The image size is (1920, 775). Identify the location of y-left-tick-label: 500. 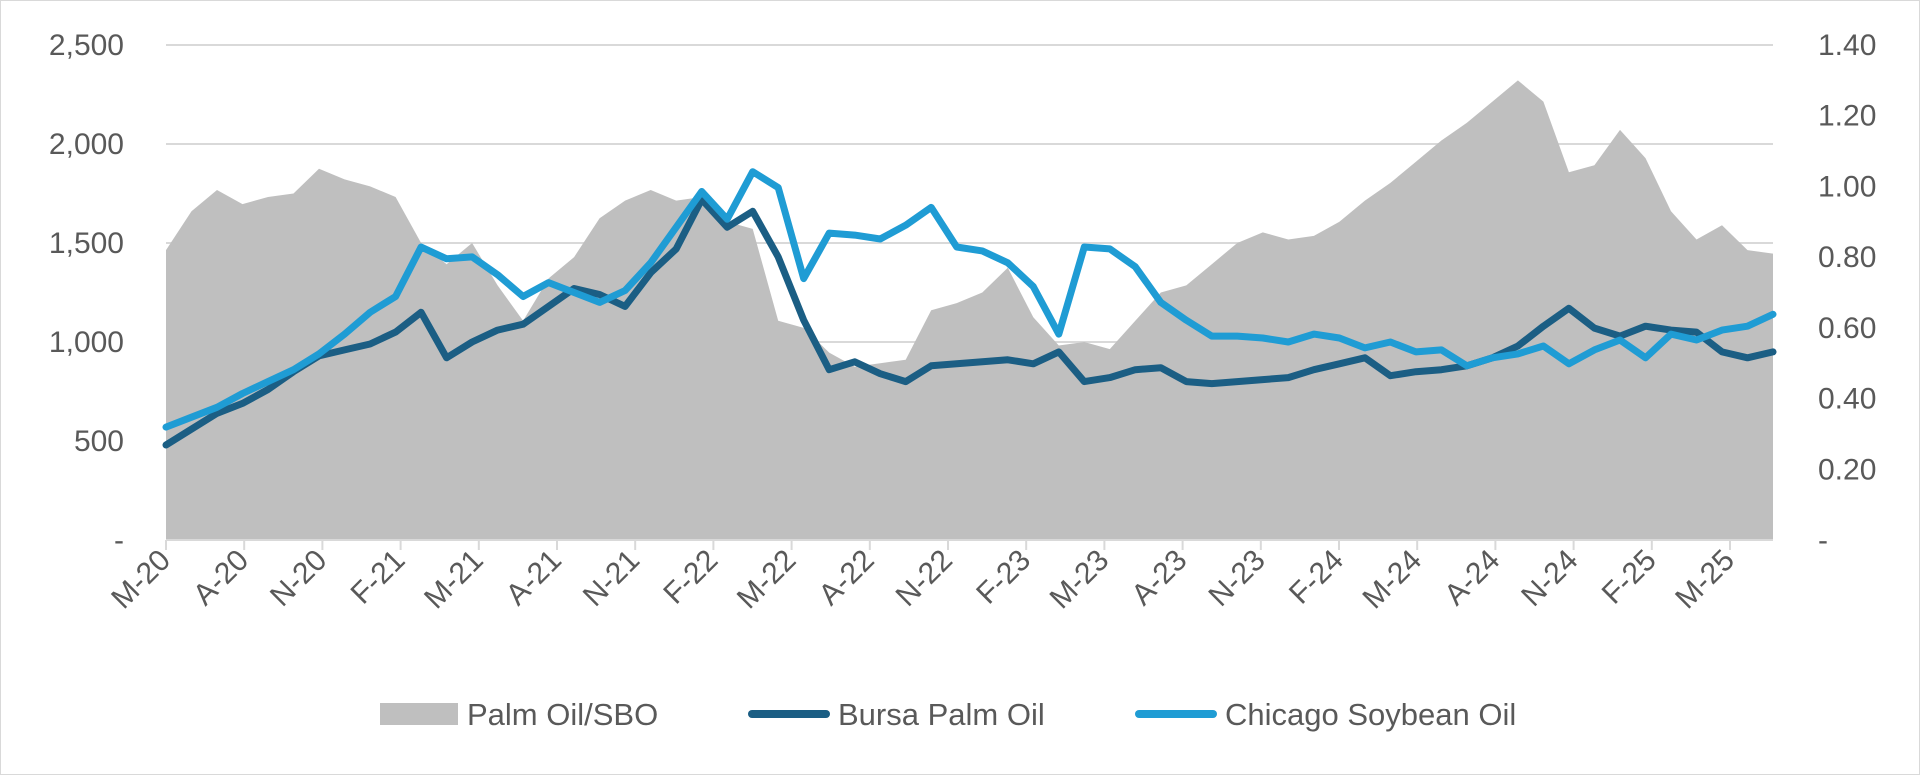
(99, 441).